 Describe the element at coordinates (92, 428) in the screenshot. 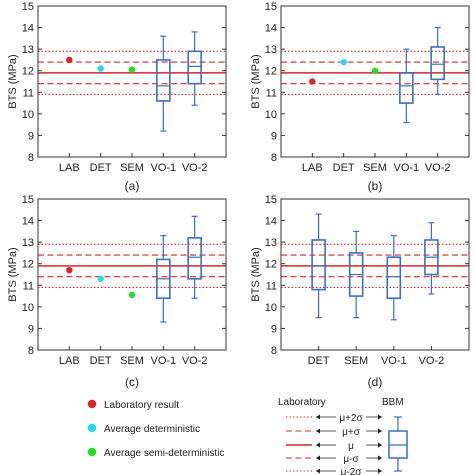

I see `legend-marker-deterministic` at that location.